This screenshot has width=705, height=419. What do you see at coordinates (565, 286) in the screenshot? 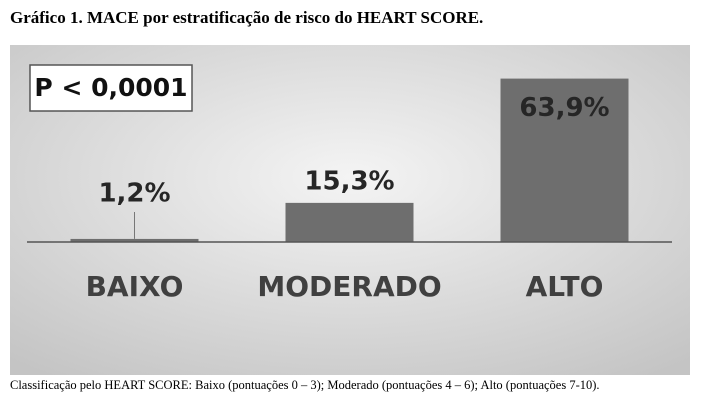
I see `x-tick-label: ALTO` at bounding box center [565, 286].